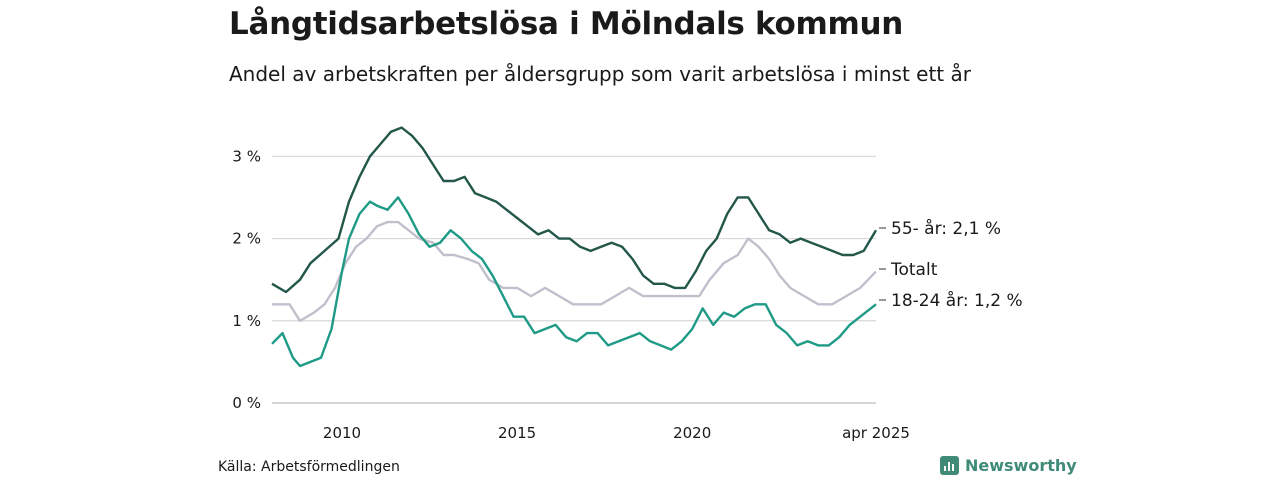 The width and height of the screenshot is (1280, 480). I want to click on brand-name: Newsworthy, so click(1021, 465).